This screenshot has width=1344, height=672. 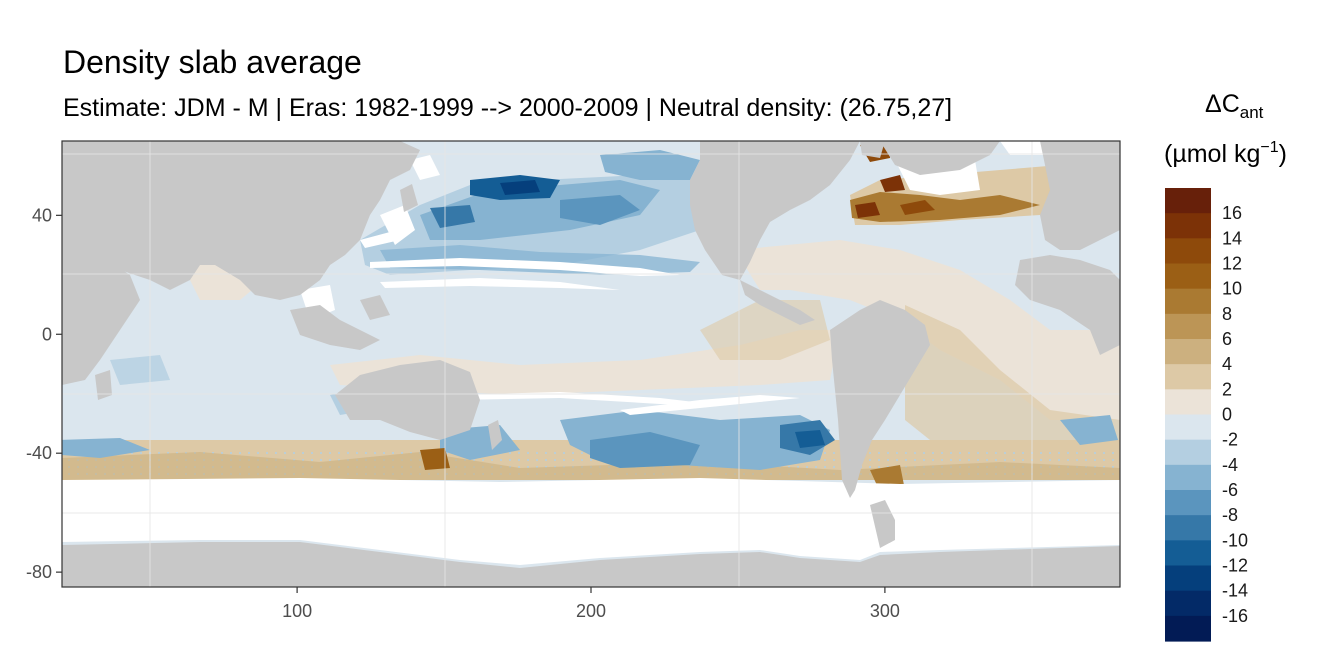 I want to click on x-tick-label: 200, so click(x=591, y=611).